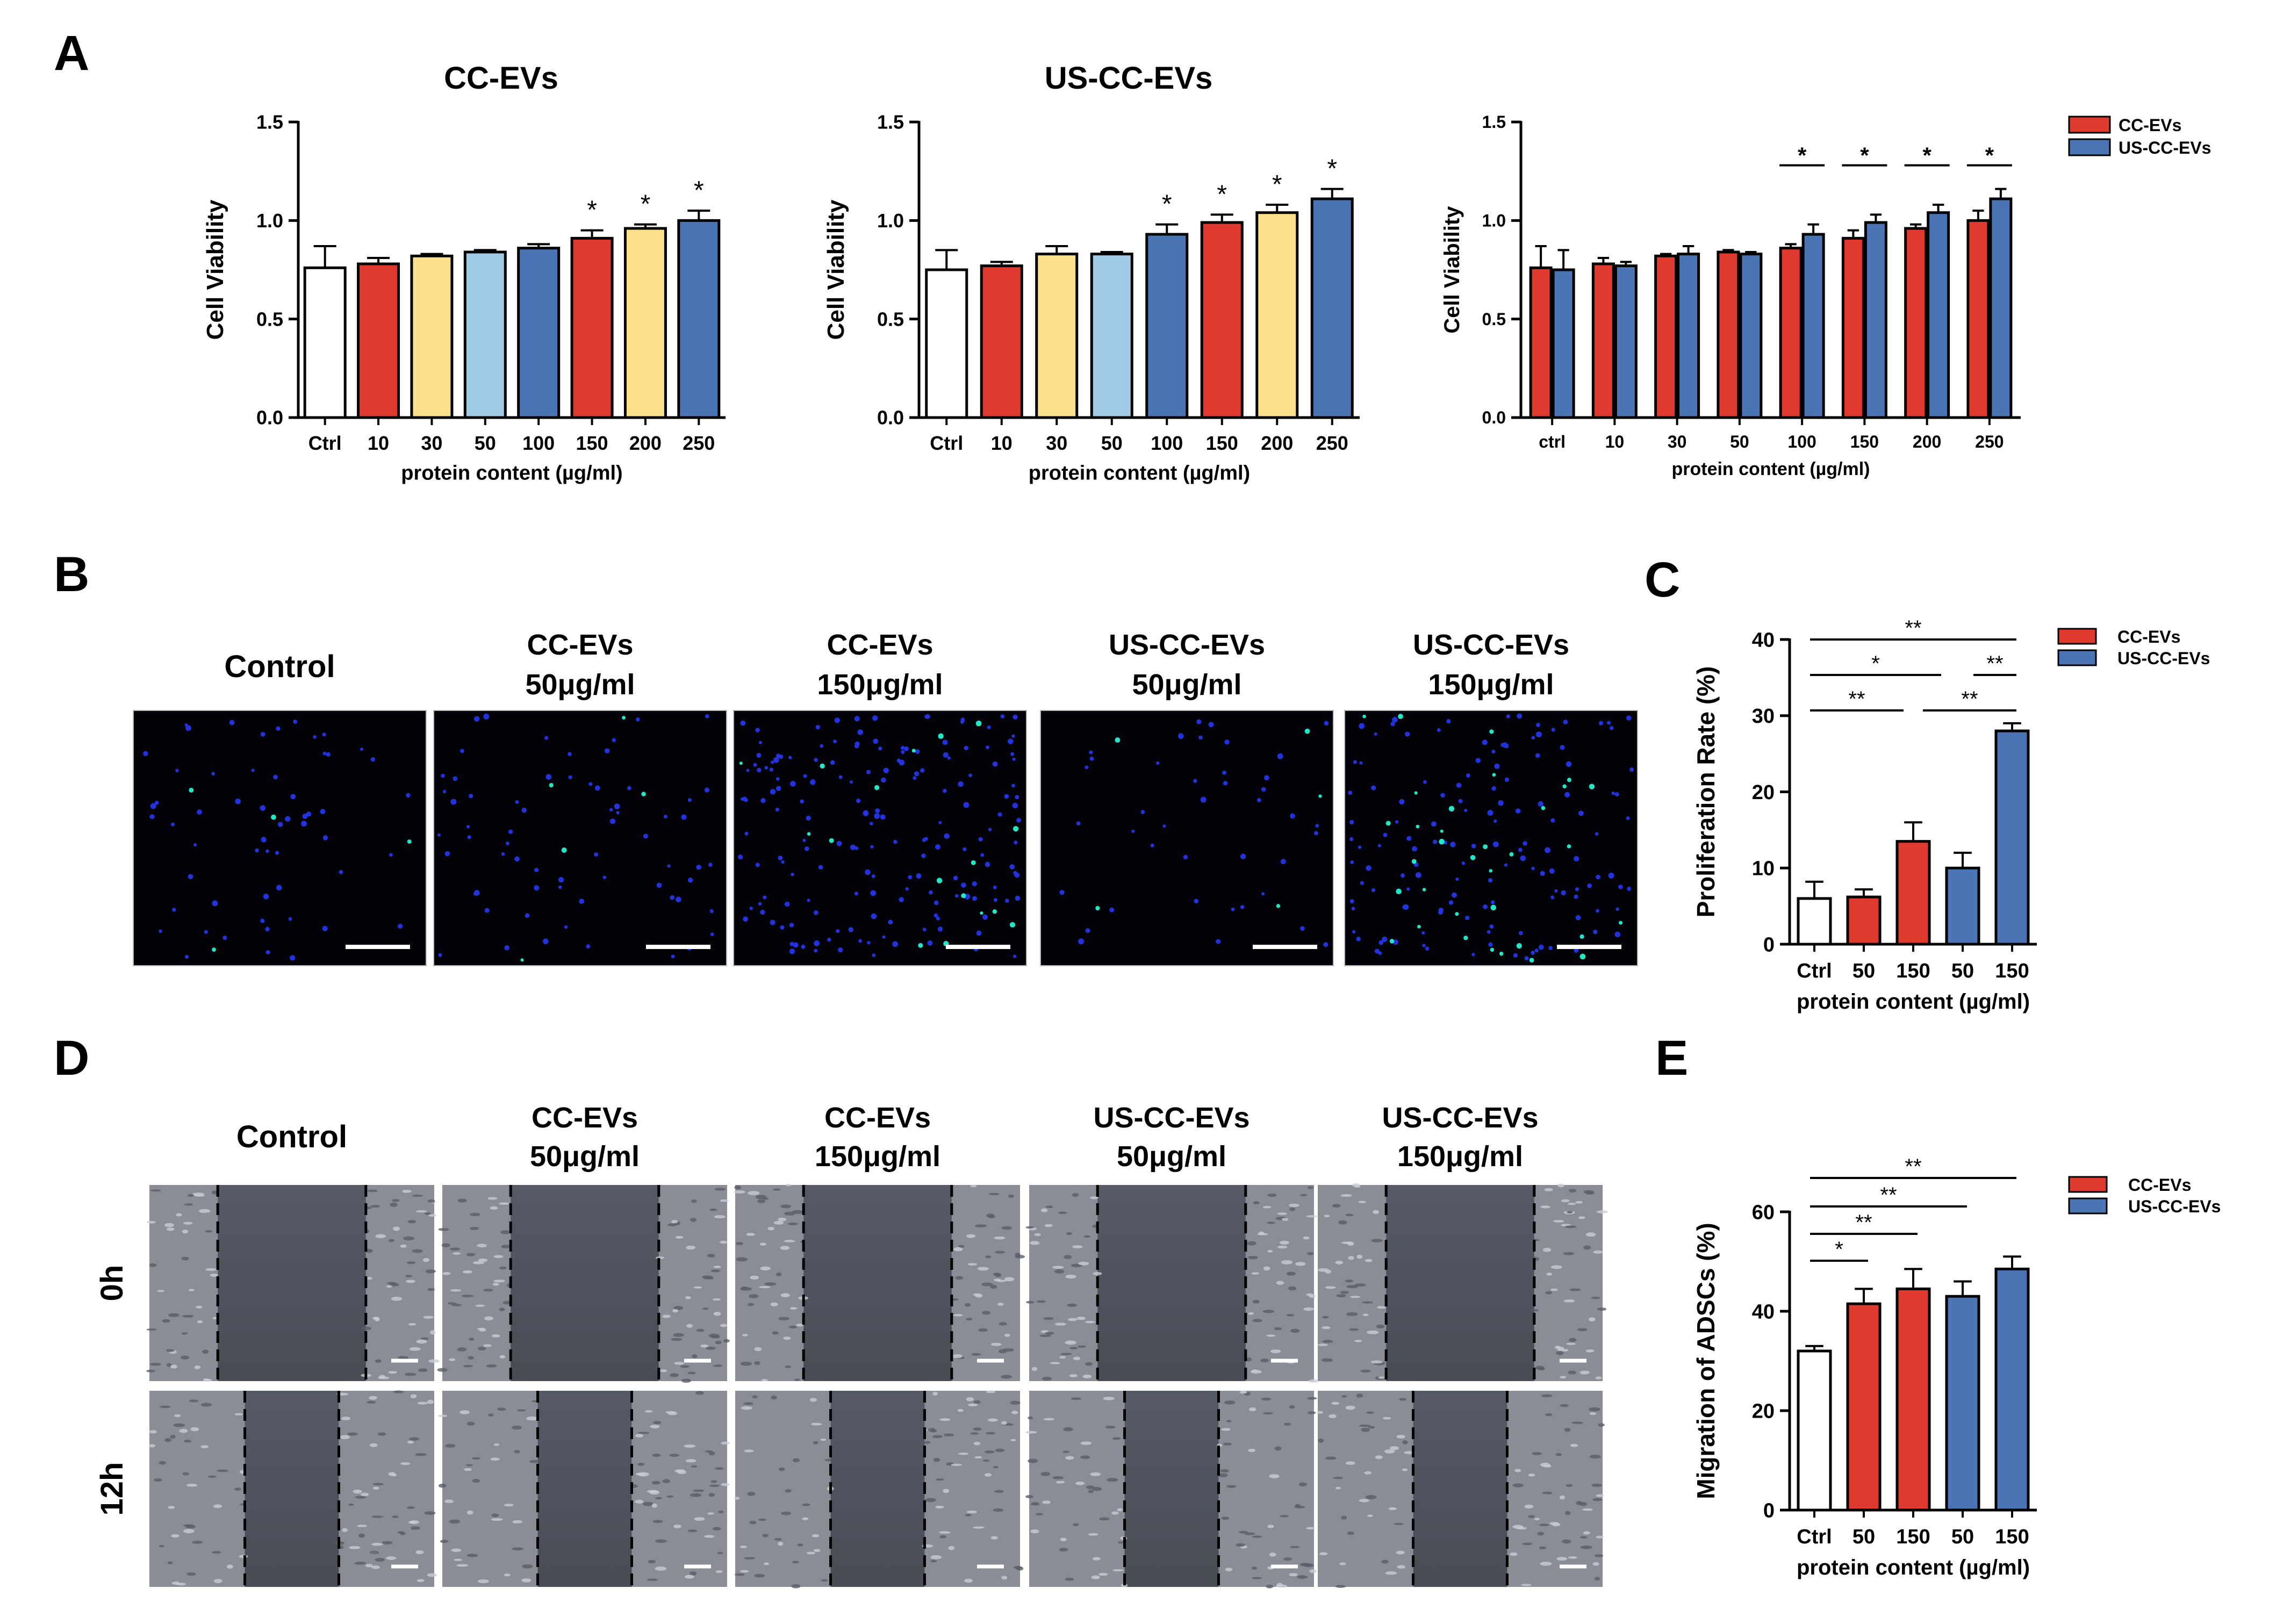  Describe the element at coordinates (1962, 1403) in the screenshot. I see `bar-blue` at that location.